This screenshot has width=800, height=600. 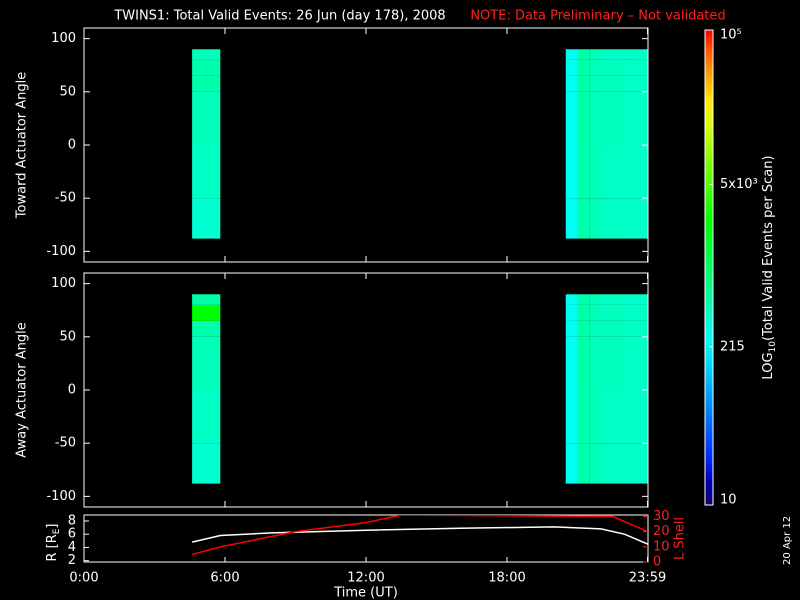 I want to click on y2-tick-label: 20, so click(x=661, y=531).